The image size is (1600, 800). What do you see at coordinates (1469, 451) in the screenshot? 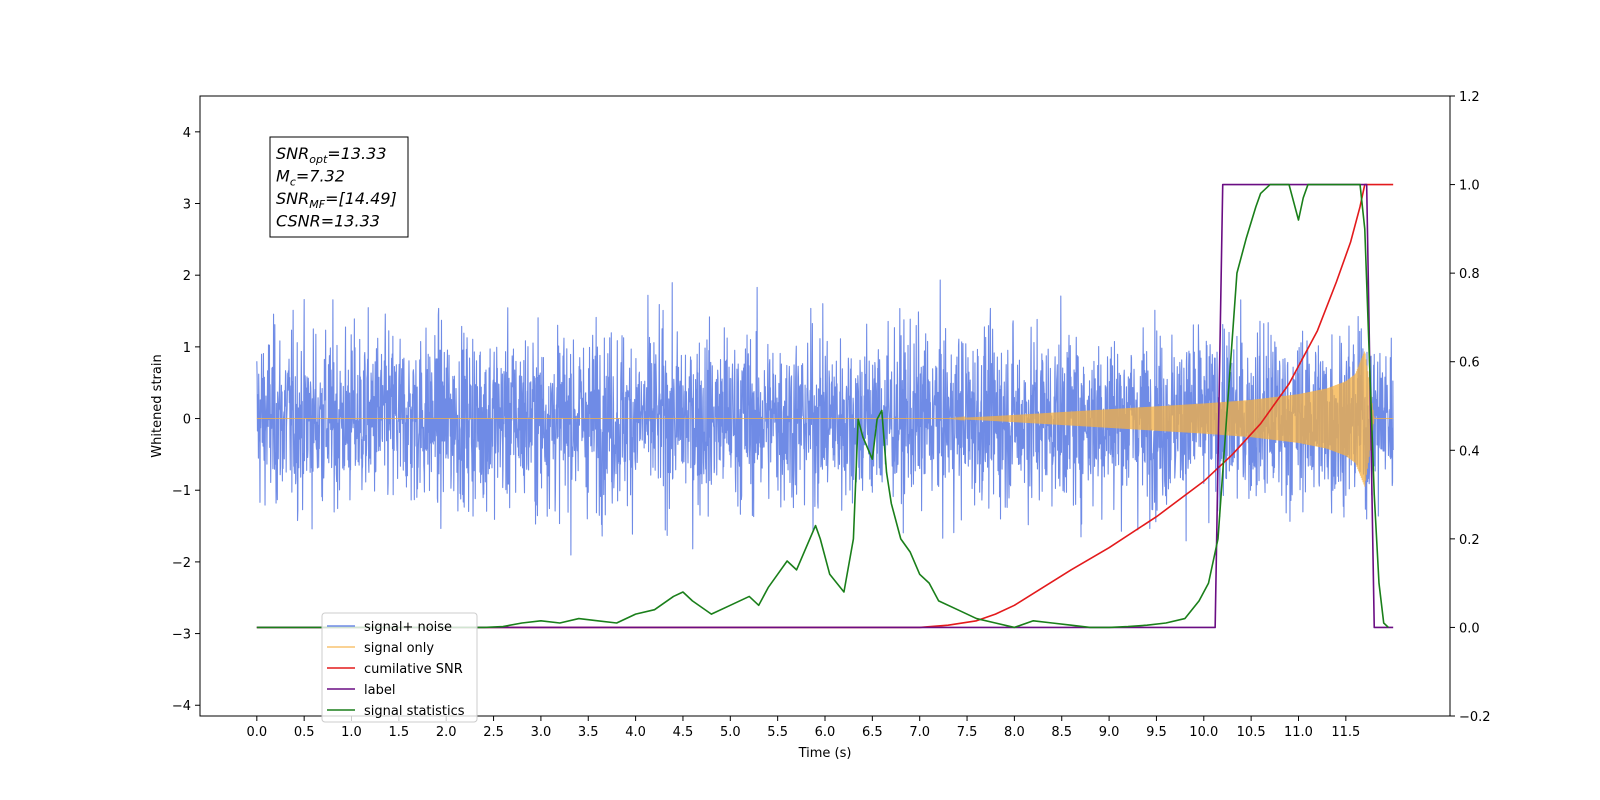
I see `y2-tick-label: 0.4` at bounding box center [1469, 451].